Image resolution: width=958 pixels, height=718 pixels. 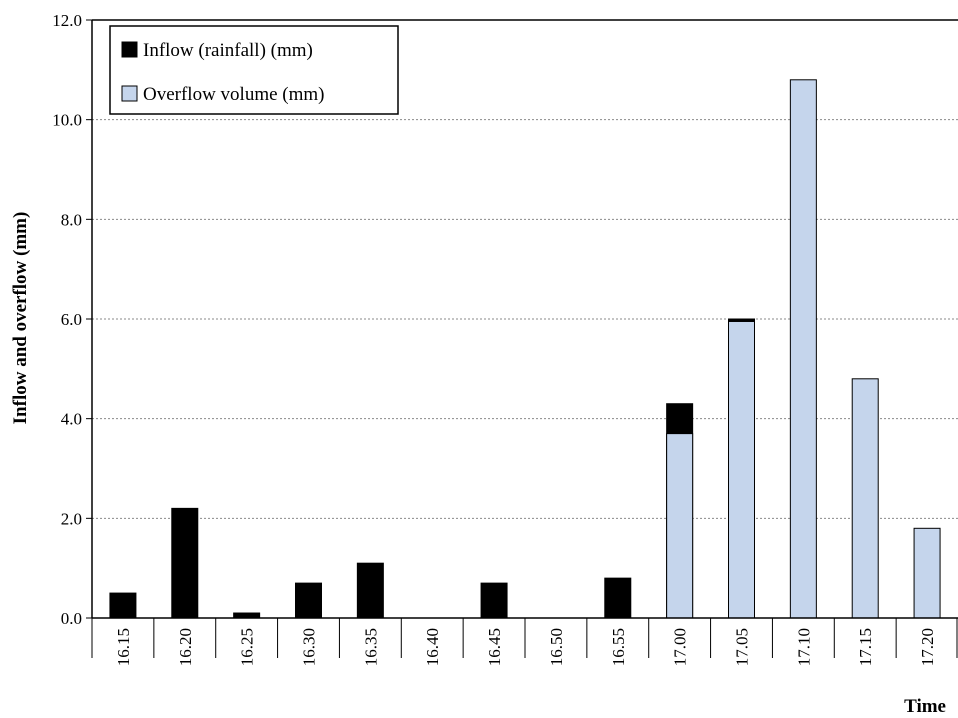 I want to click on y-tick-labels: 0.0 2.0 4.0 6.0 8.0 10.0 12.0, so click(x=67, y=319).